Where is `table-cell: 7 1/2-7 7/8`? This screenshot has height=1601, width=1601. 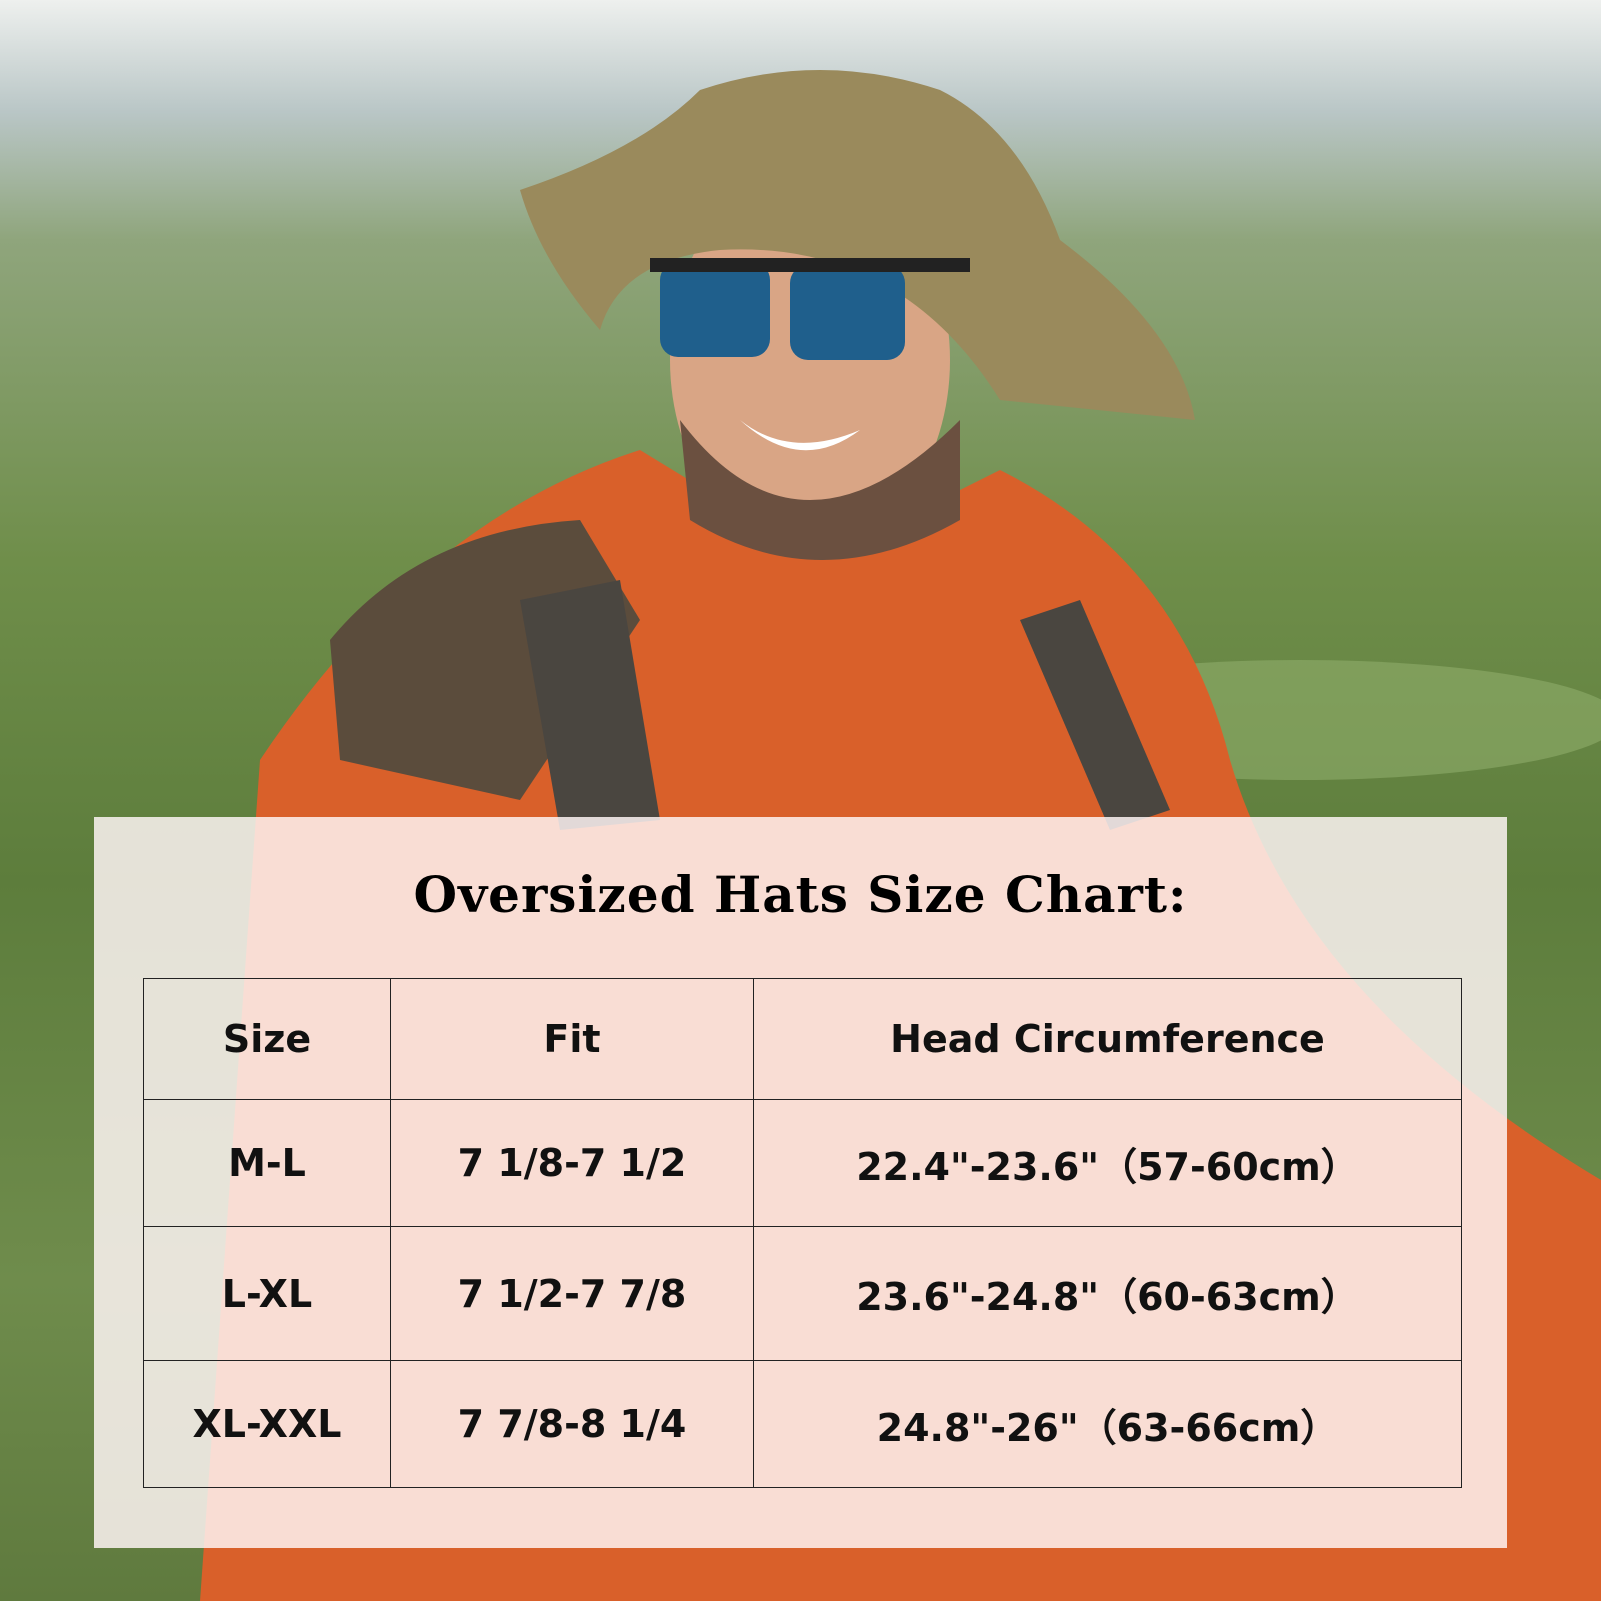 table-cell: 7 1/2-7 7/8 is located at coordinates (572, 1293).